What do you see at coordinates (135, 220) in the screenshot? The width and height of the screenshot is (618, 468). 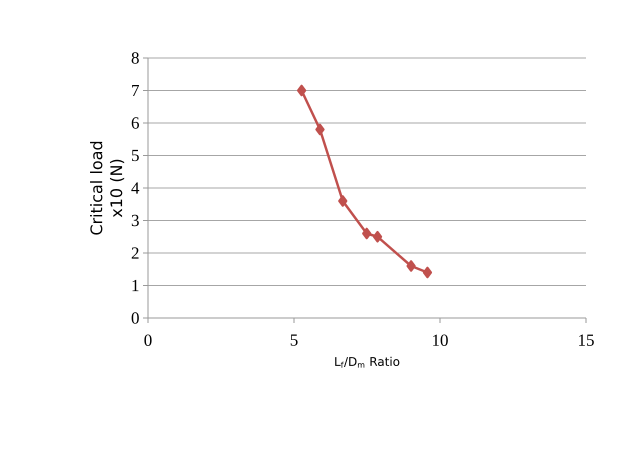 I see `y-tick-label: 3` at bounding box center [135, 220].